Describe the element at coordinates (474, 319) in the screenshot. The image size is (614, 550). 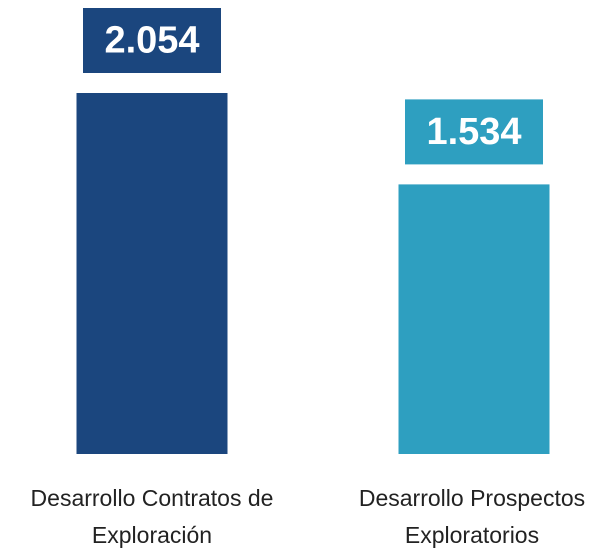
I see `bar` at that location.